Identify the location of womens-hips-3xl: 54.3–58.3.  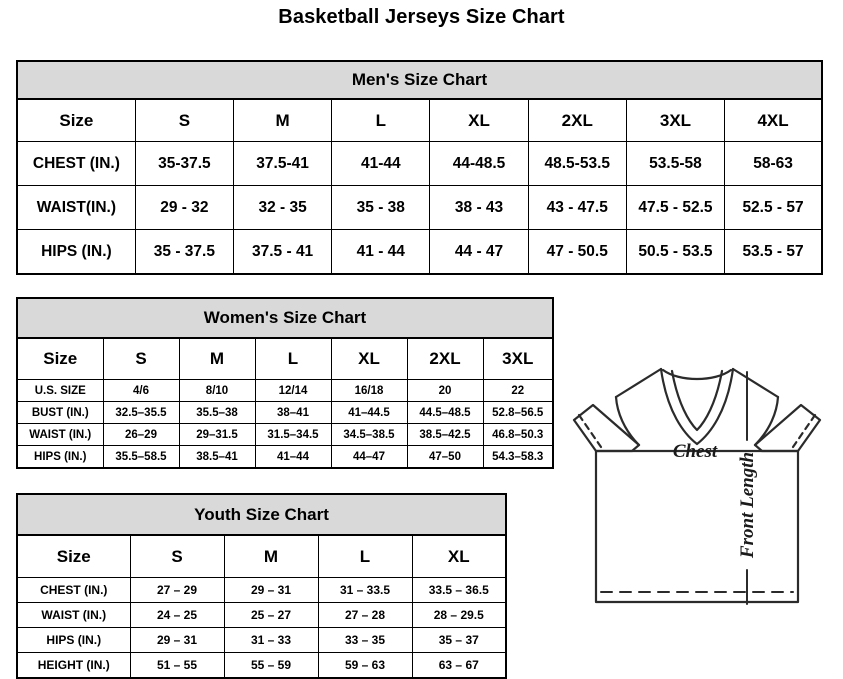
(518, 457).